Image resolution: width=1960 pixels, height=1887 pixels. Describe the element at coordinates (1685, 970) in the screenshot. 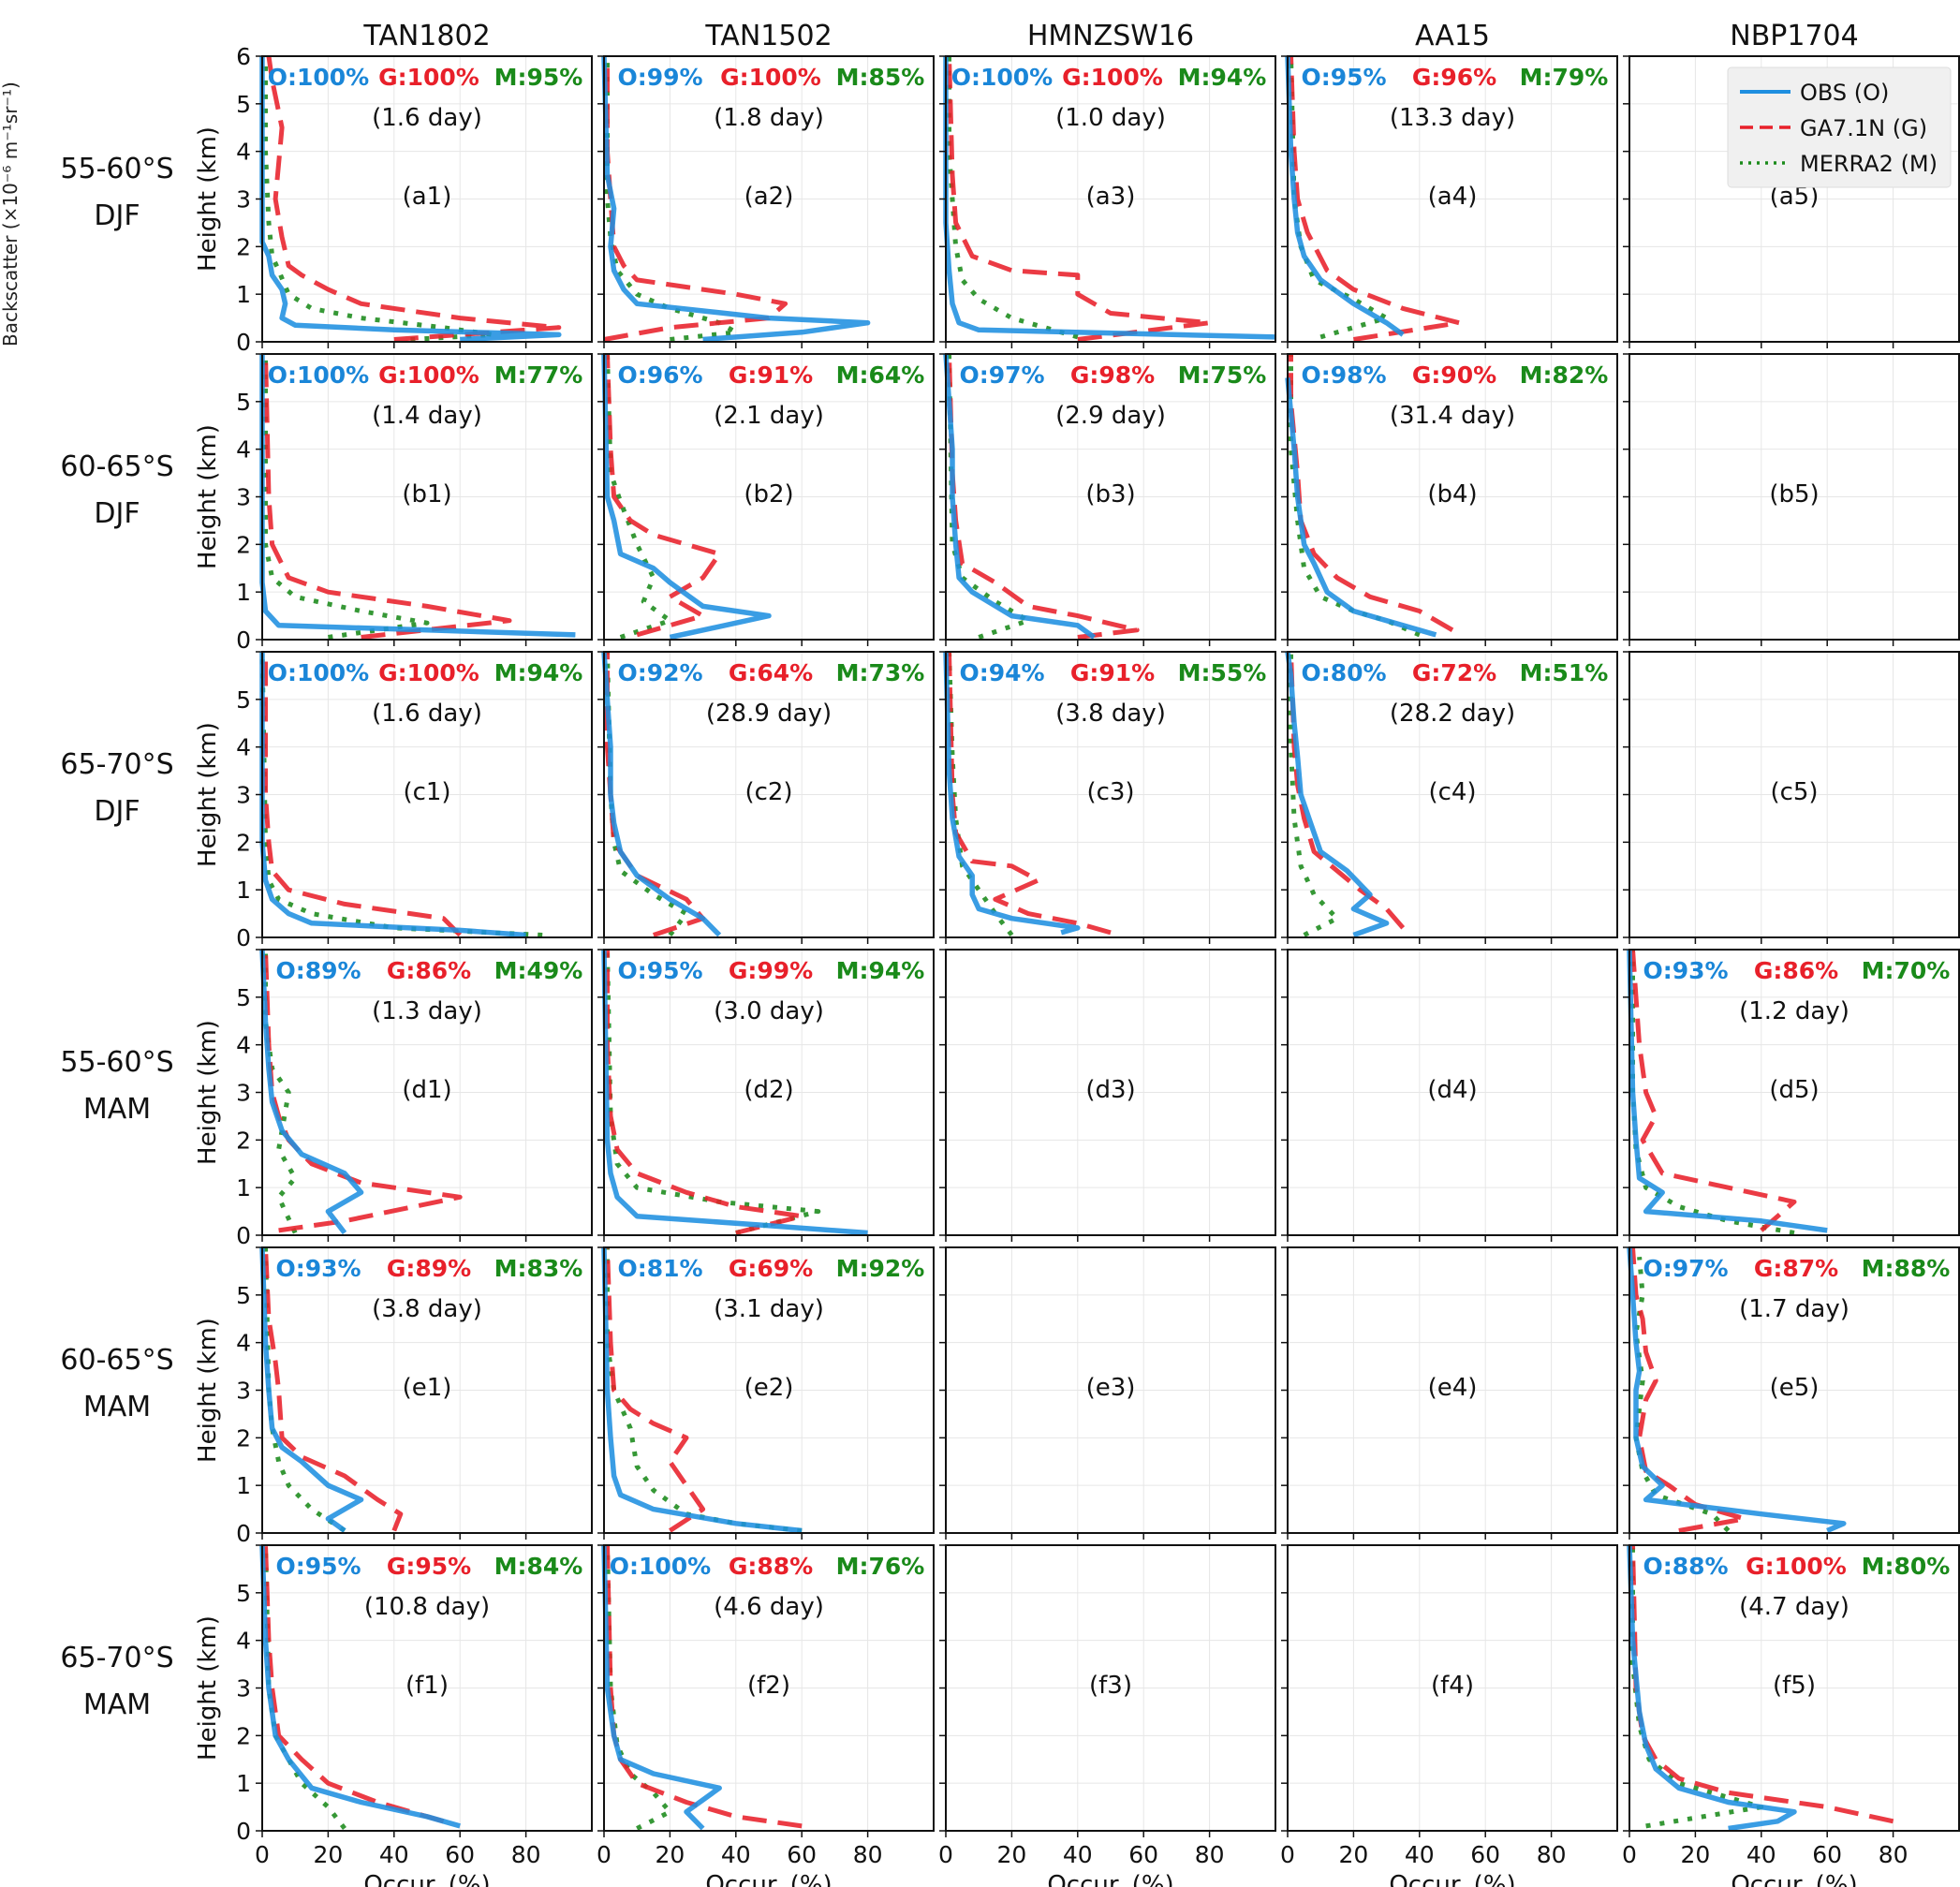

I see `stat-obs: O:93%` at that location.